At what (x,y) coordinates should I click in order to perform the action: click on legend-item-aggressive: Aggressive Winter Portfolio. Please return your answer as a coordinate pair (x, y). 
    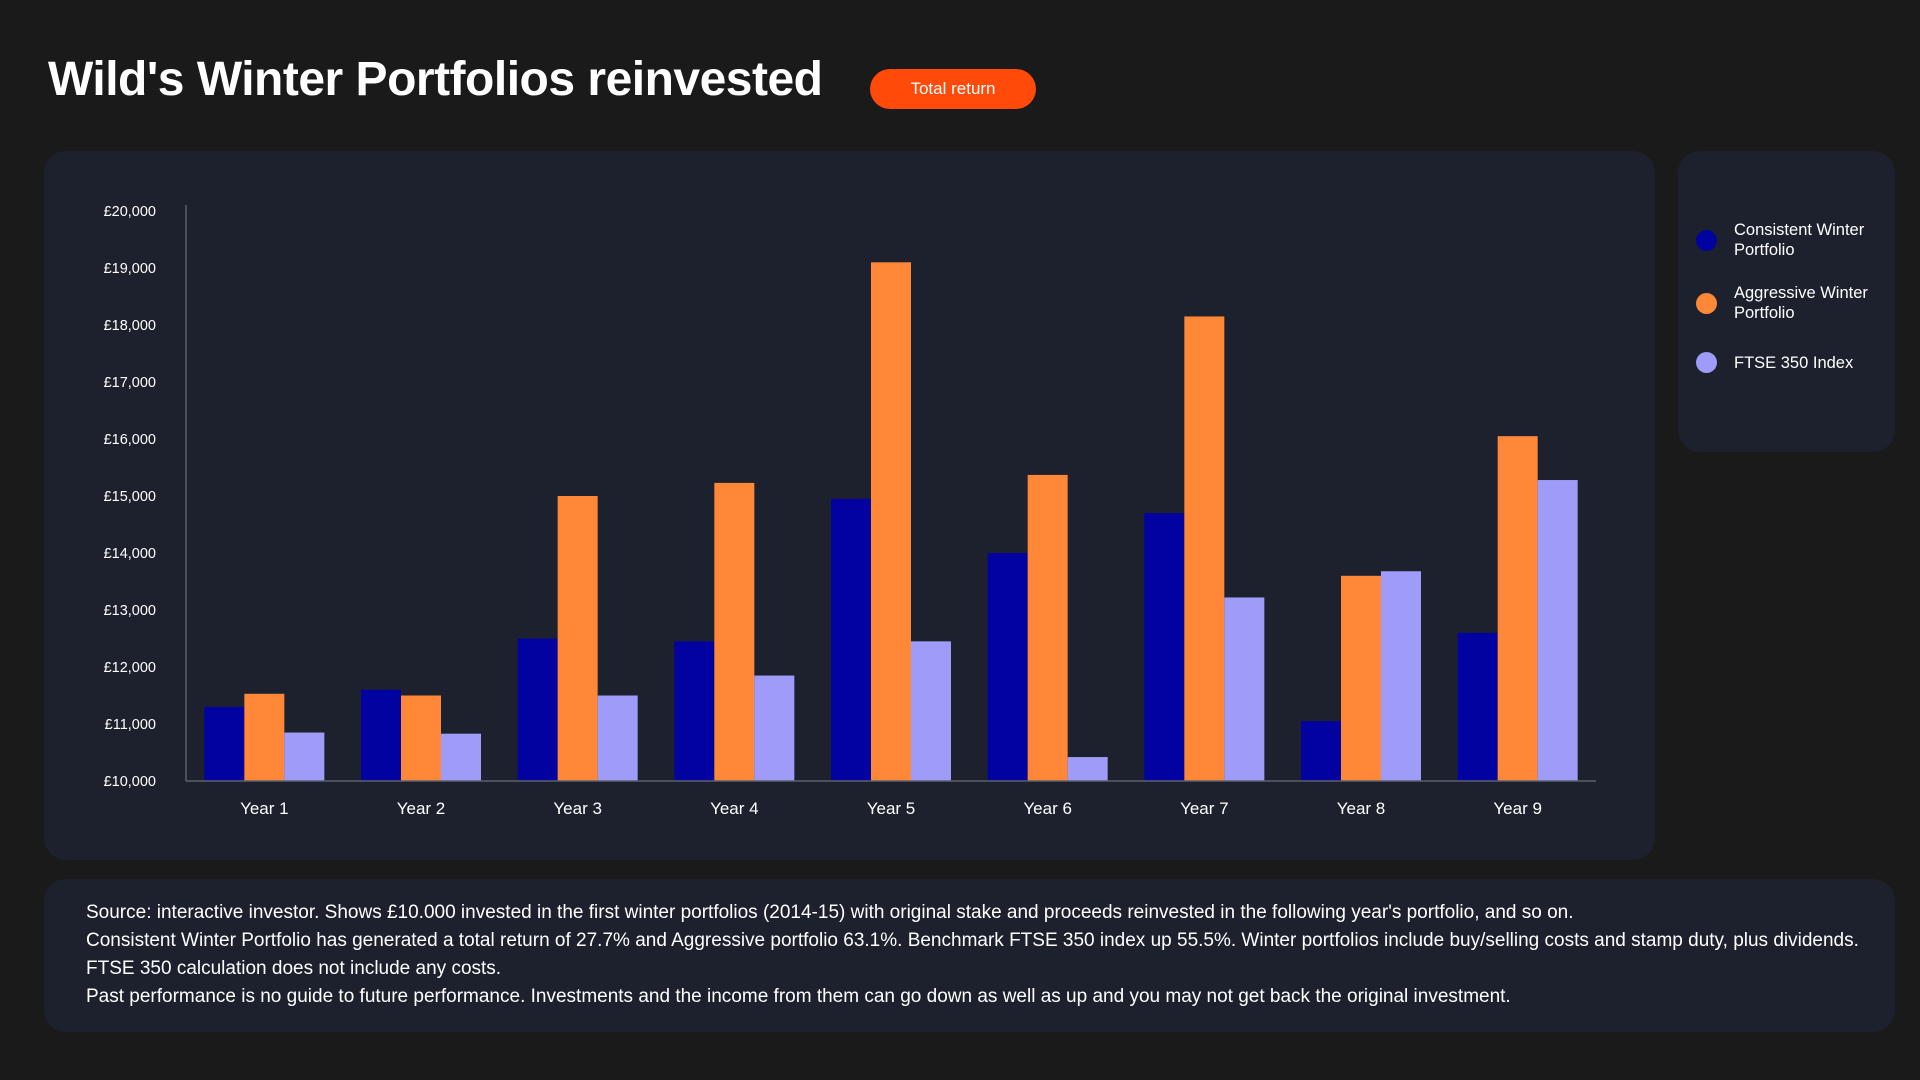
    Looking at the image, I should click on (1792, 303).